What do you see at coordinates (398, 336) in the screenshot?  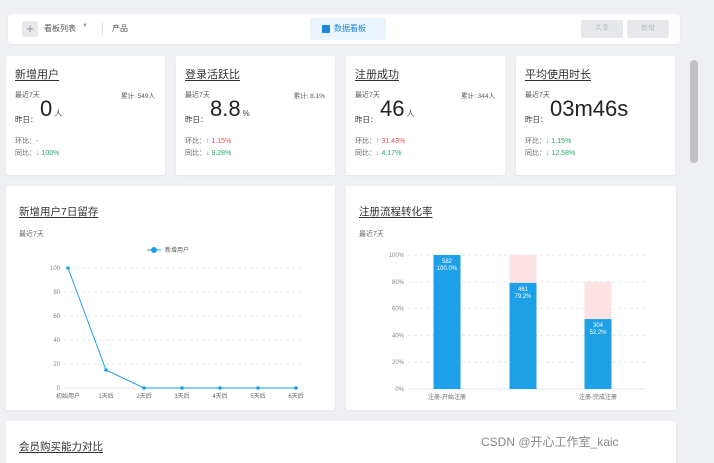 I see `y-tick-label: 40%` at bounding box center [398, 336].